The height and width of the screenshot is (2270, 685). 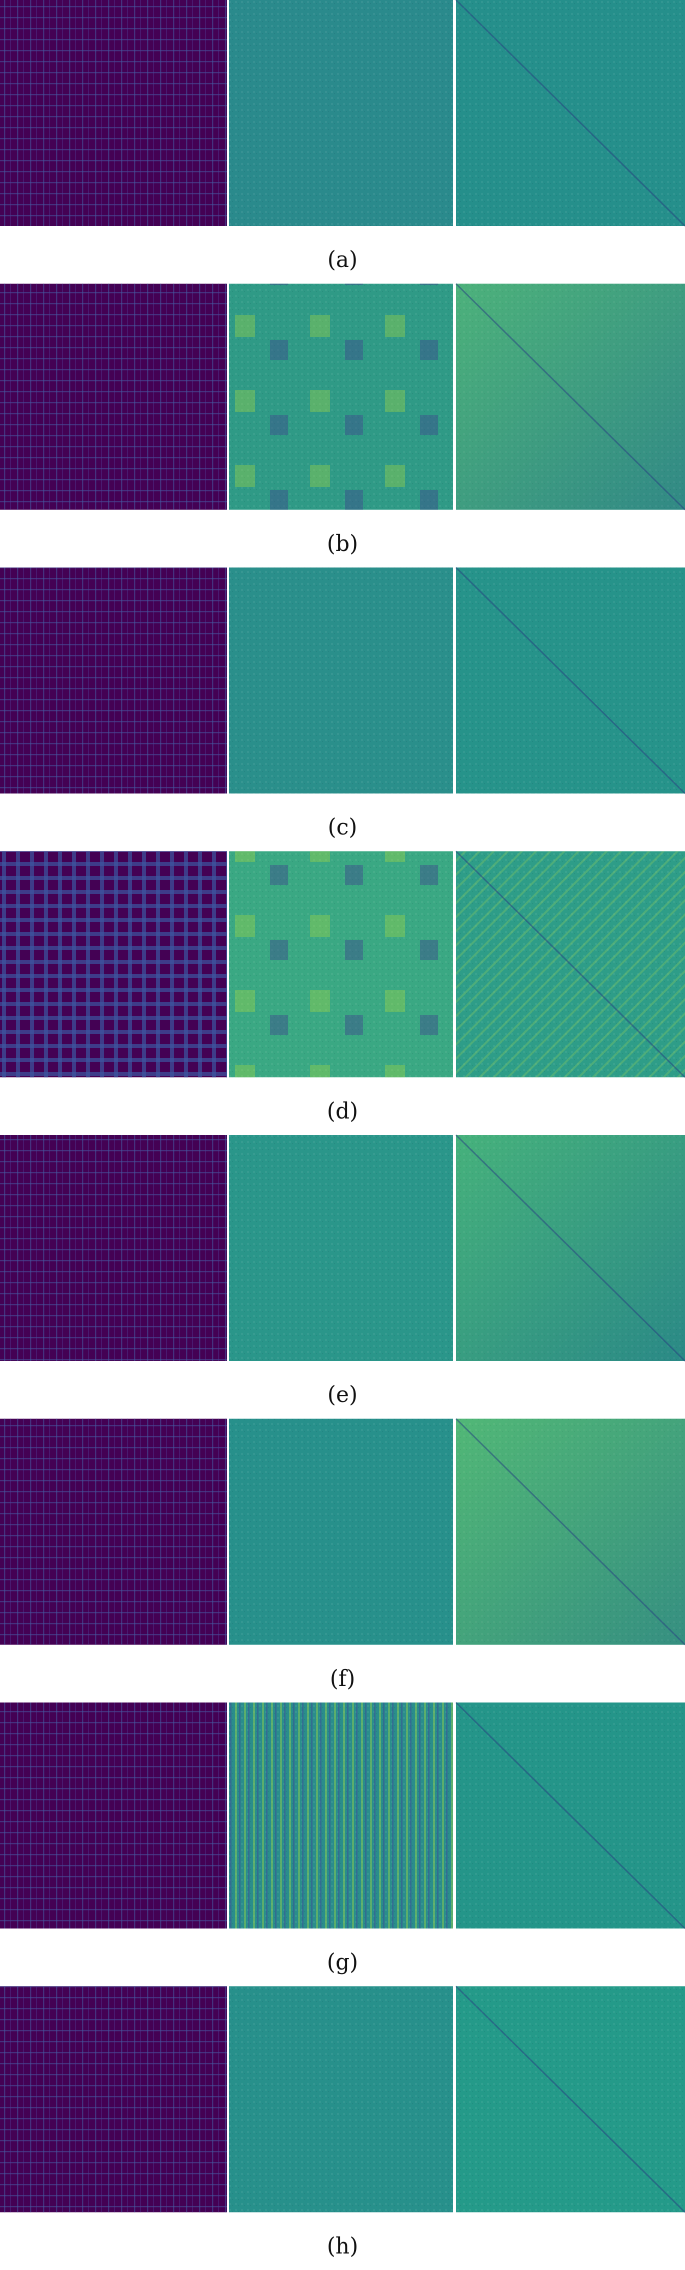 I want to click on figure-caption: (g), so click(x=342, y=1963).